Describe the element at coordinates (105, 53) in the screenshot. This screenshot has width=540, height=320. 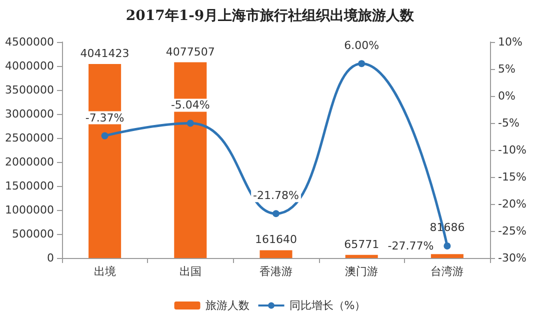
I see `data-label: 4041423` at that location.